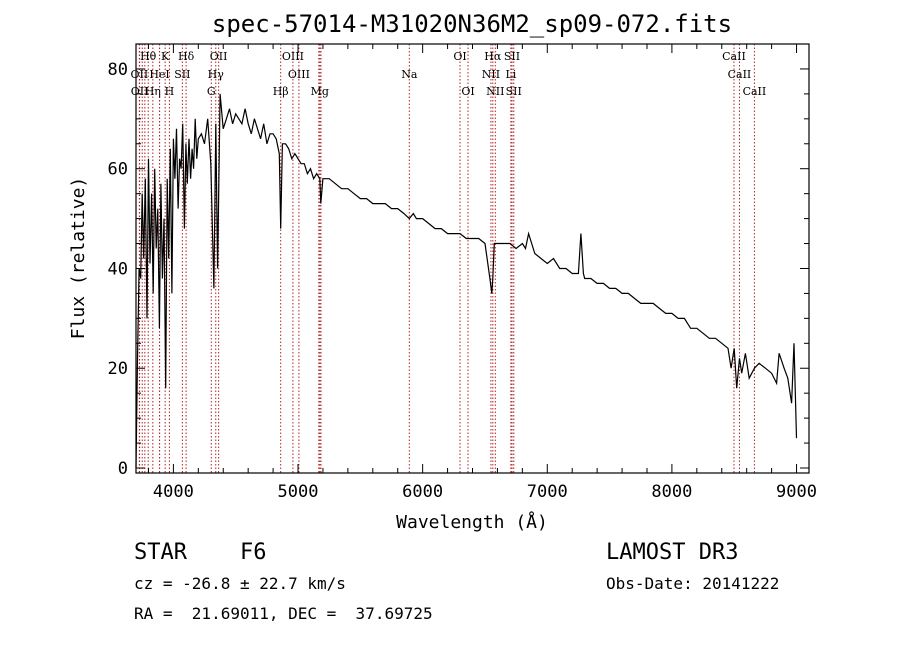 The width and height of the screenshot is (900, 649). I want to click on observation-date: Obs-Date: 20141222, so click(693, 583).